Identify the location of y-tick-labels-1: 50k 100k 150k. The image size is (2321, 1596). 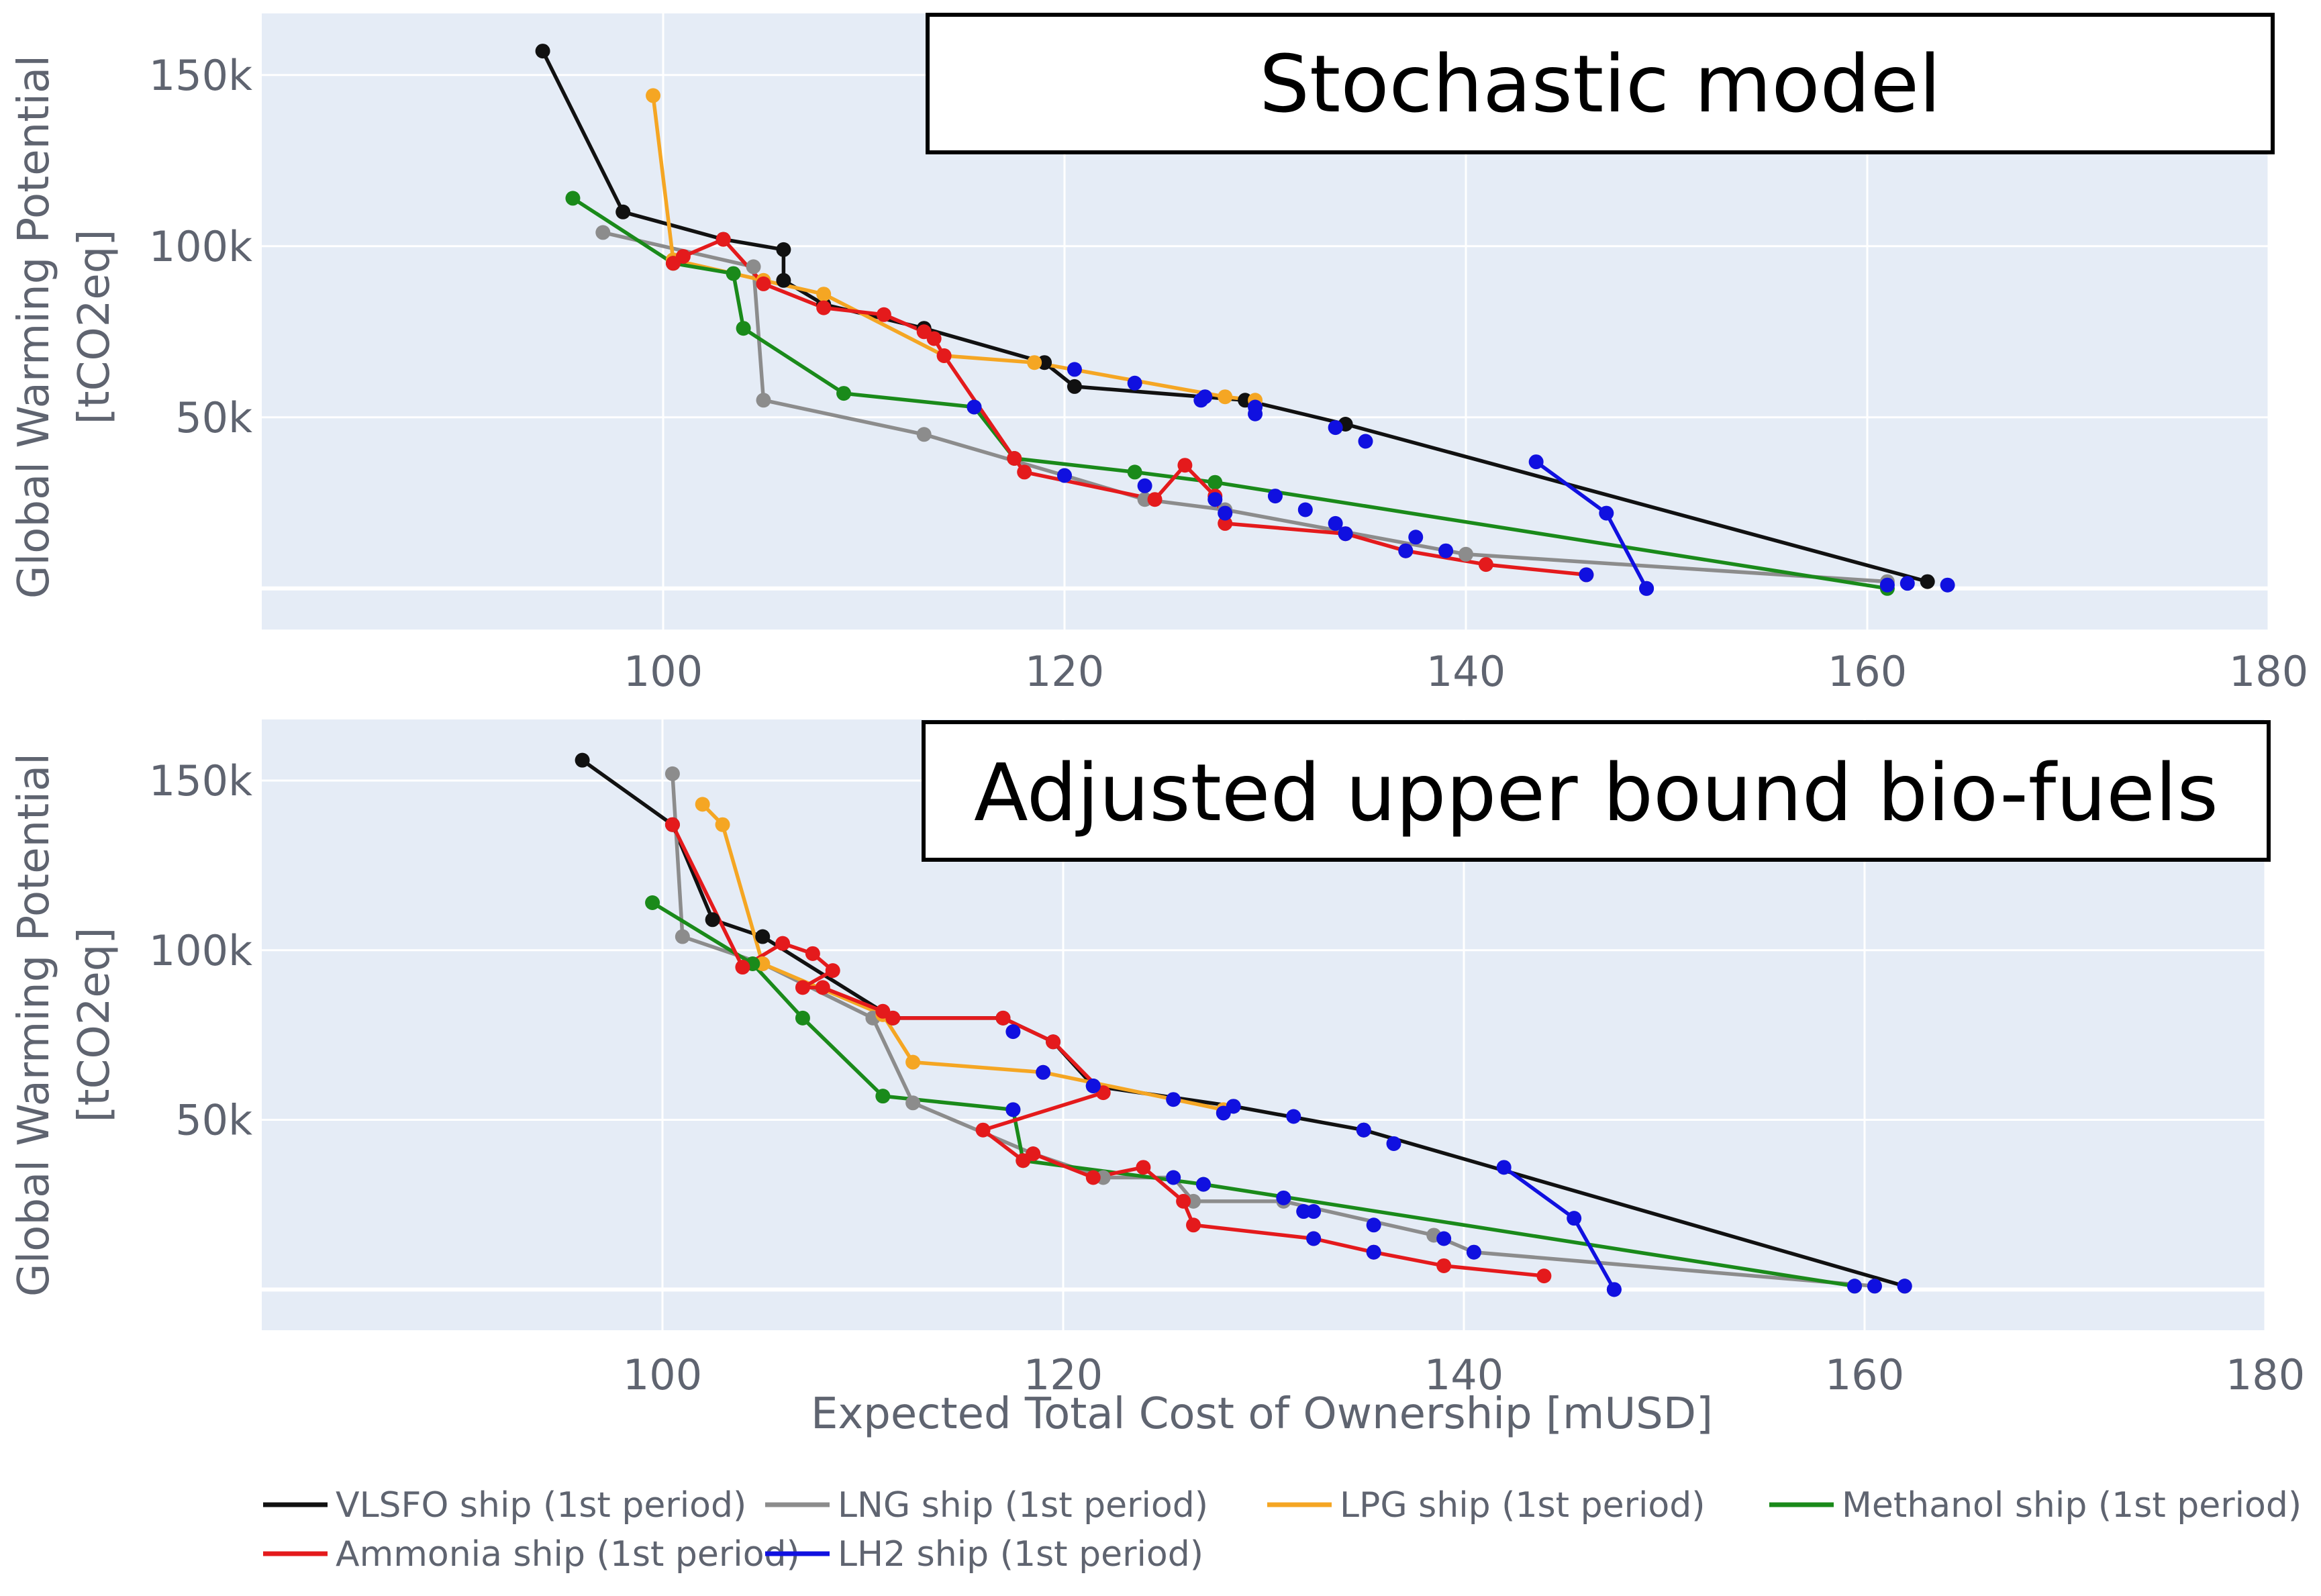
(200, 246).